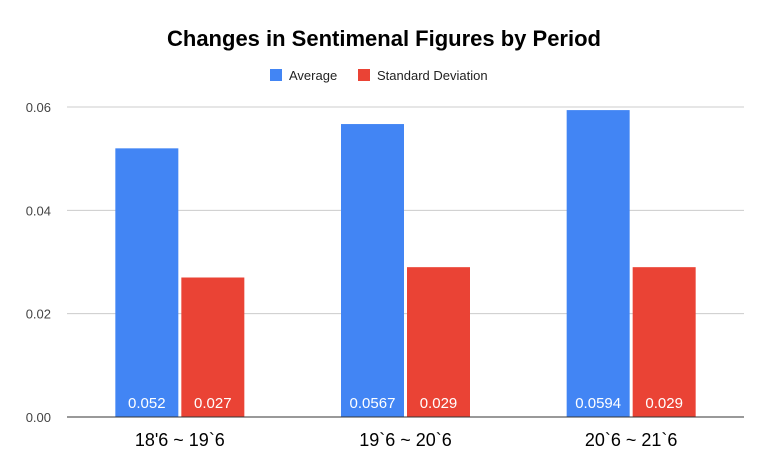 The width and height of the screenshot is (768, 475). Describe the element at coordinates (38, 314) in the screenshot. I see `y-tick-label: 0.02` at that location.